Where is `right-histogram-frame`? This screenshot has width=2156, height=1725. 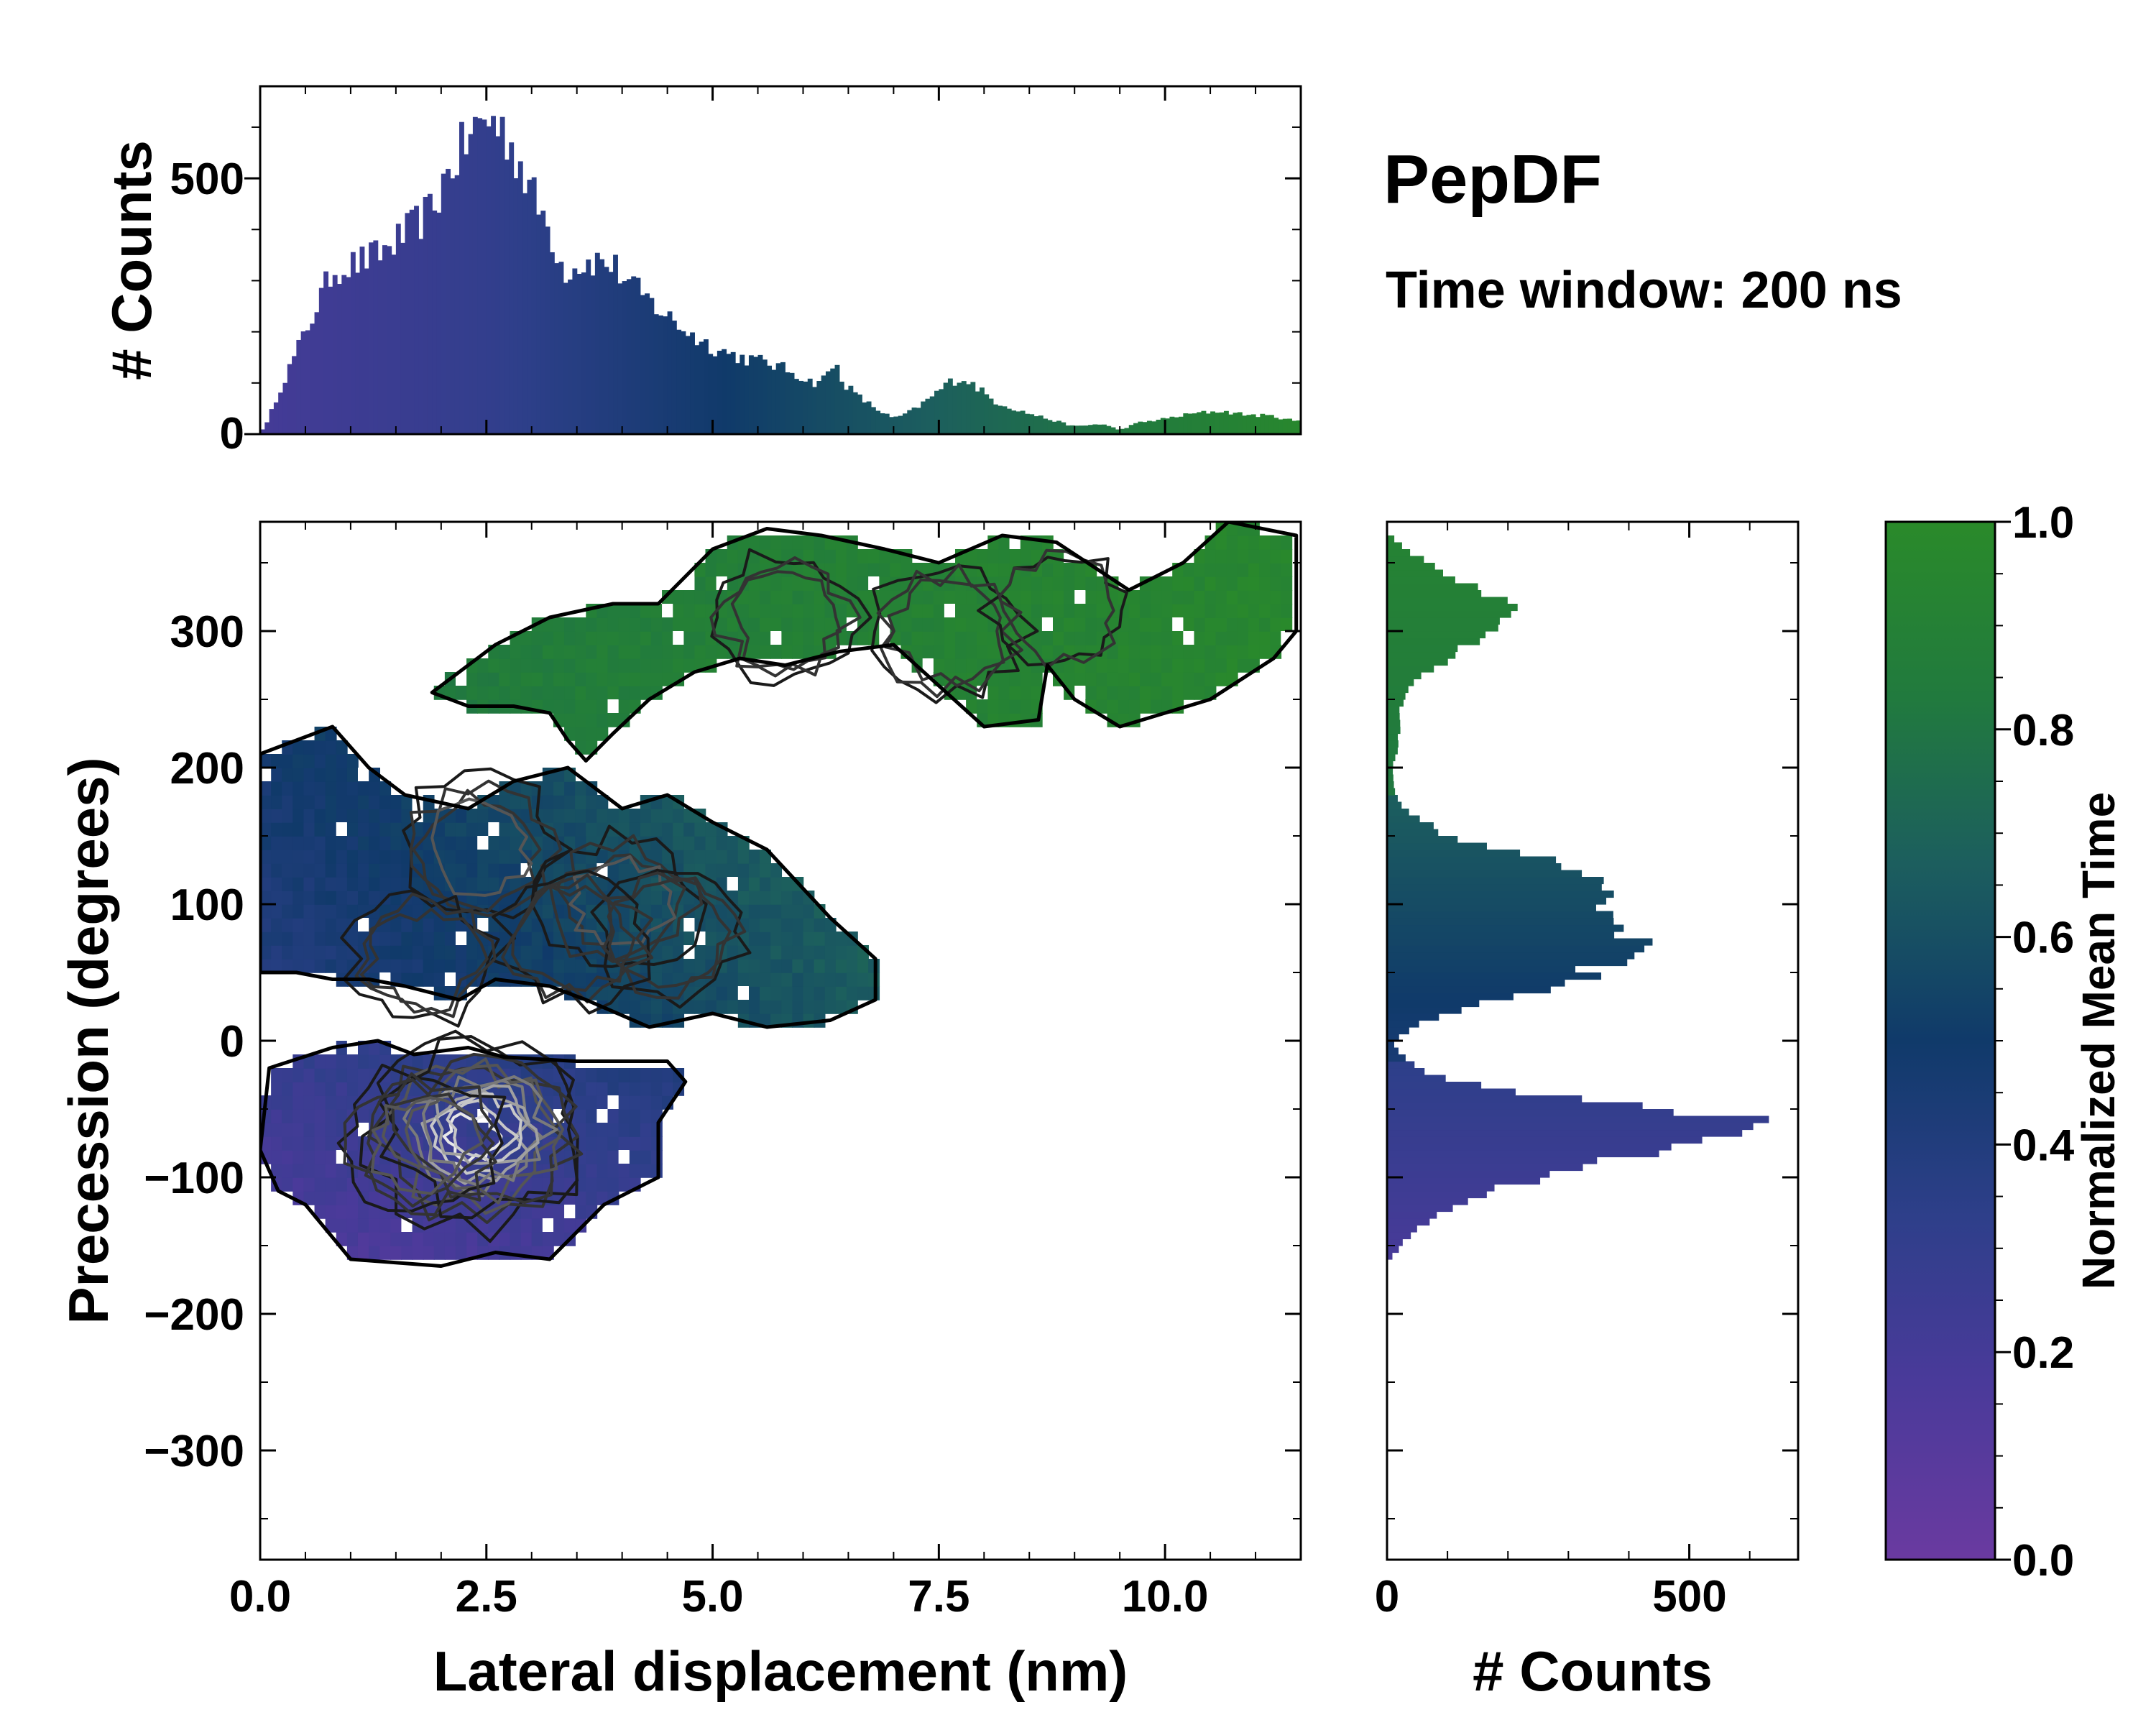 right-histogram-frame is located at coordinates (1593, 1040).